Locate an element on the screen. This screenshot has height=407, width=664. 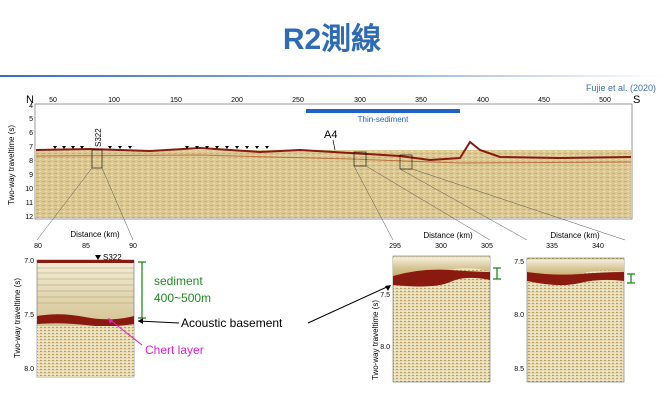
main-y-axis-label: Two-way traveltime (s) is located at coordinates (11, 165).